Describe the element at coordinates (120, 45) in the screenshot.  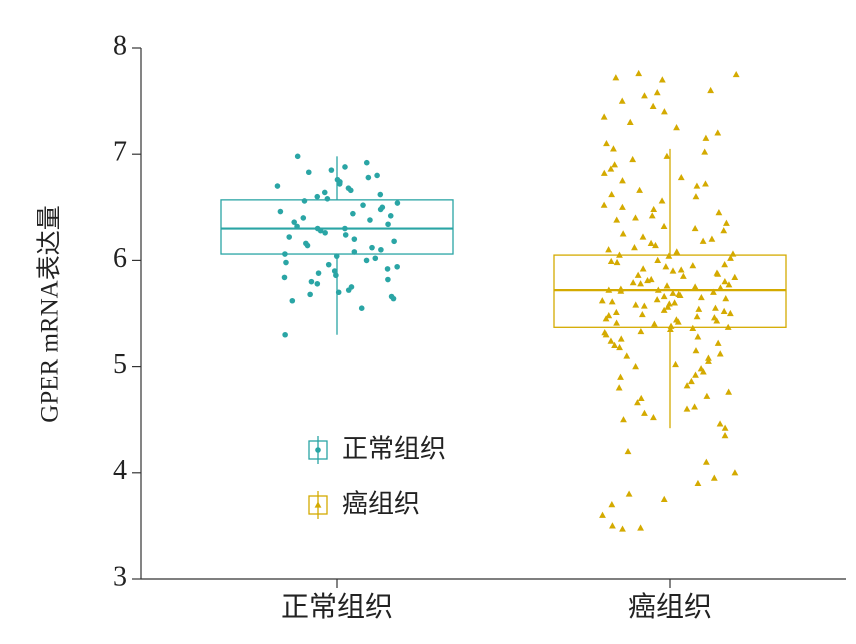
I see `y-tick-label: 8` at that location.